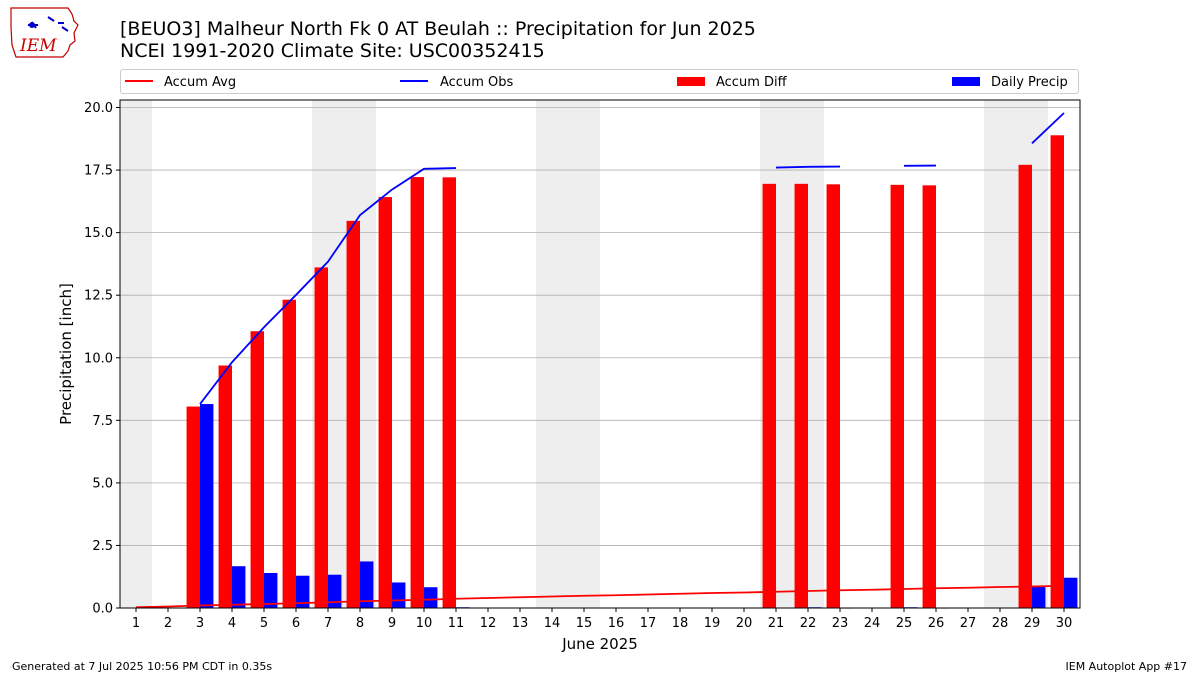 This screenshot has width=1200, height=675. Describe the element at coordinates (691, 81) in the screenshot. I see `legend-swatch-accum-diff` at that location.